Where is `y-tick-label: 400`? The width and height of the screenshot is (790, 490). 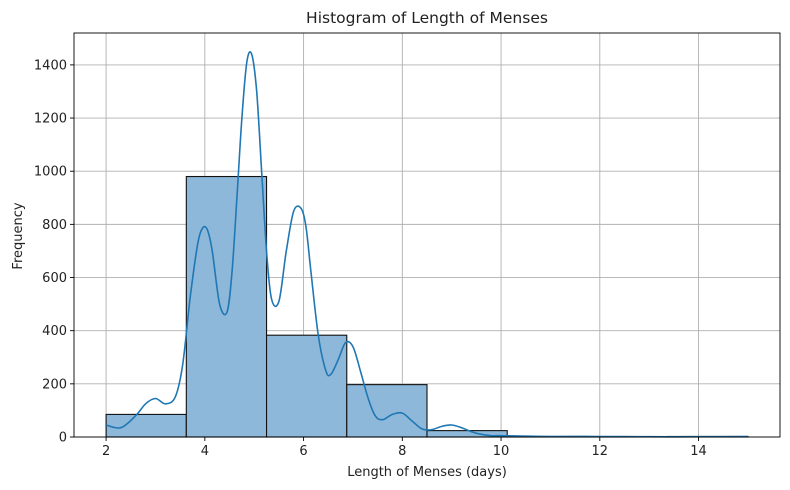
y-tick-label: 400 is located at coordinates (54, 331).